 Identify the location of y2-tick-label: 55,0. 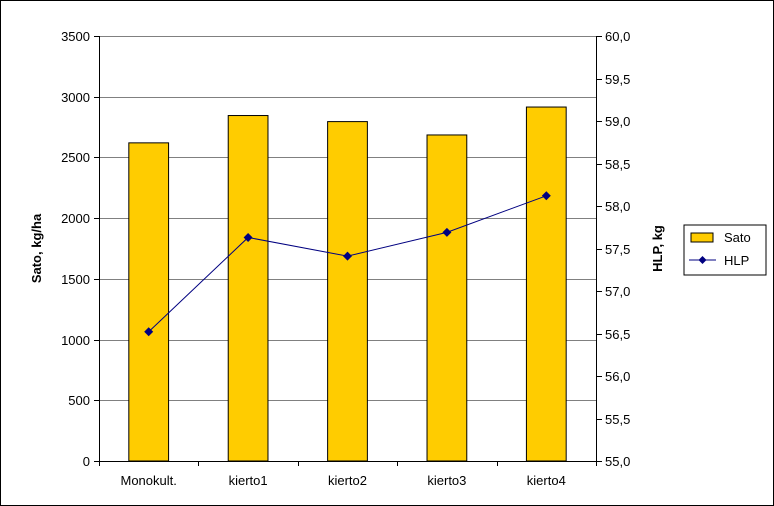
(617, 461).